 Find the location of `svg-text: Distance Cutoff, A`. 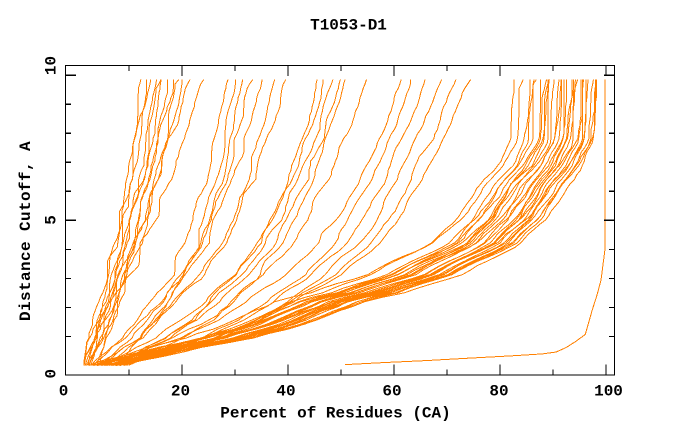

svg-text: Distance Cutoff, A is located at coordinates (26, 231).